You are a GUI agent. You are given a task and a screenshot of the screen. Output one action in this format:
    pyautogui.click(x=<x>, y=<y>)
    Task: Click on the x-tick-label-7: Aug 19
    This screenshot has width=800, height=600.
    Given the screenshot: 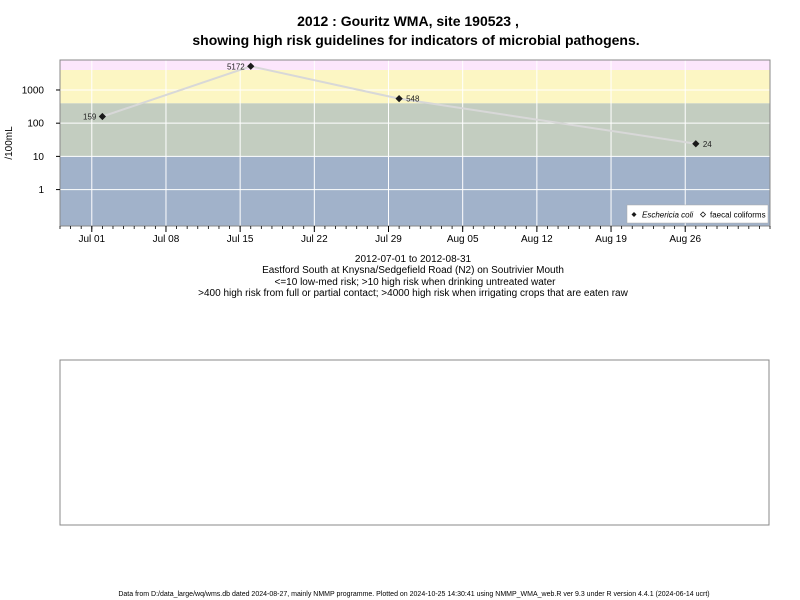 What is the action you would take?
    pyautogui.click(x=611, y=239)
    